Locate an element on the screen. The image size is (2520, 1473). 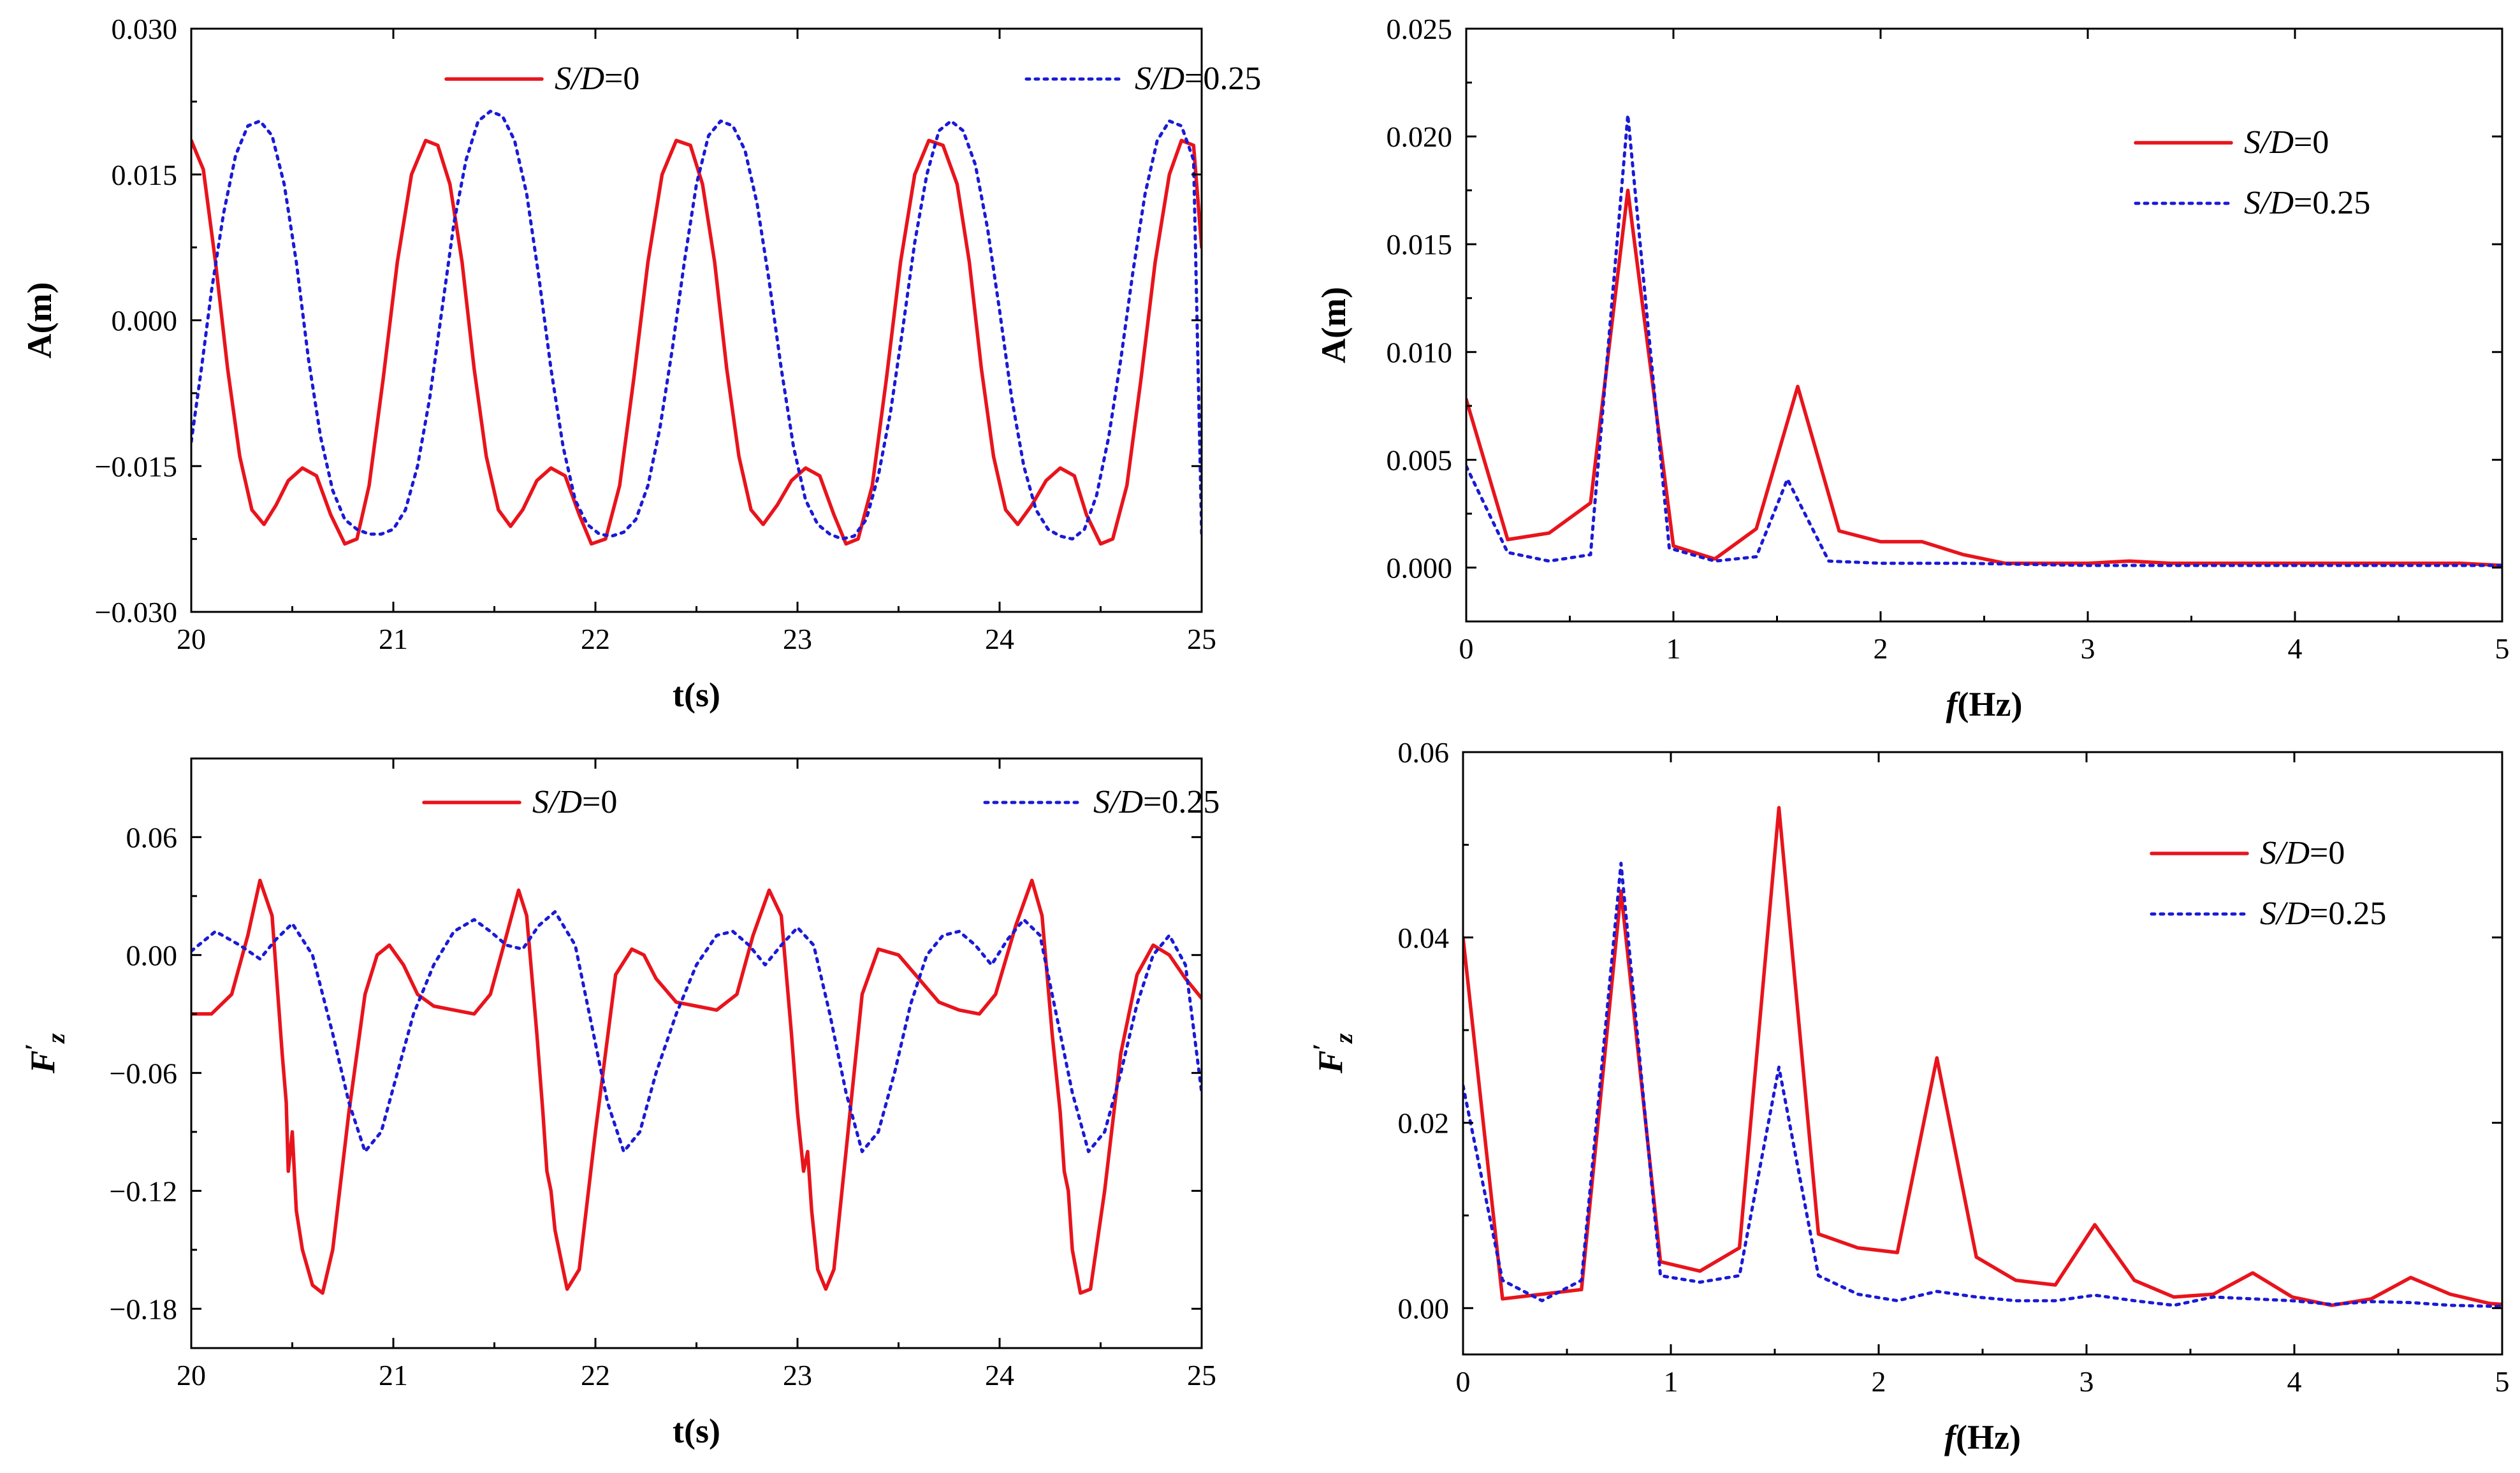
y-tick-label: −0.12 is located at coordinates (143, 1191).